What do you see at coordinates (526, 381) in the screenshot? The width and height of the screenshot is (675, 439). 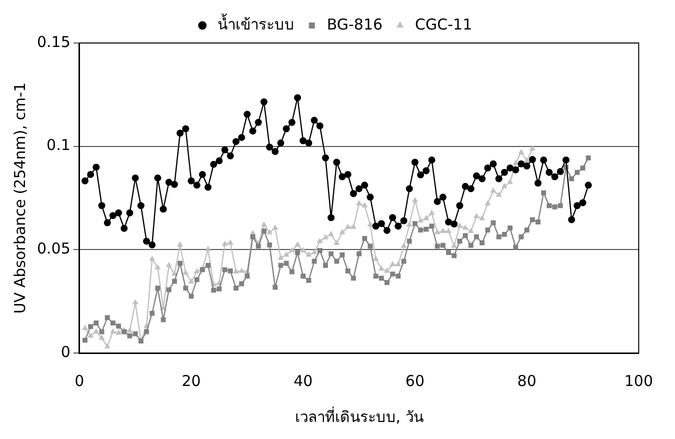 I see `x-tick-label: 80` at bounding box center [526, 381].